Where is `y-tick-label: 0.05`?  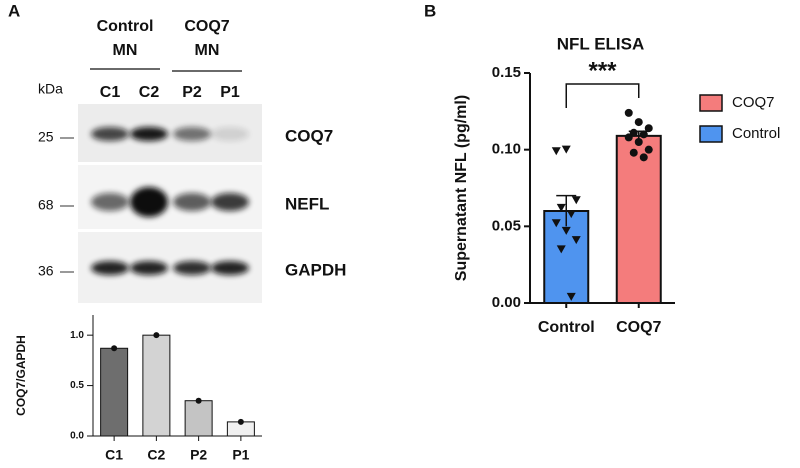 y-tick-label: 0.05 is located at coordinates (506, 225).